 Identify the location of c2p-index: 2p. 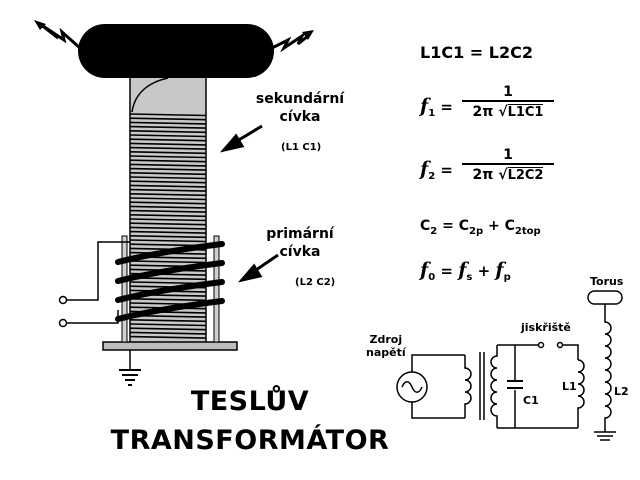
(476, 231).